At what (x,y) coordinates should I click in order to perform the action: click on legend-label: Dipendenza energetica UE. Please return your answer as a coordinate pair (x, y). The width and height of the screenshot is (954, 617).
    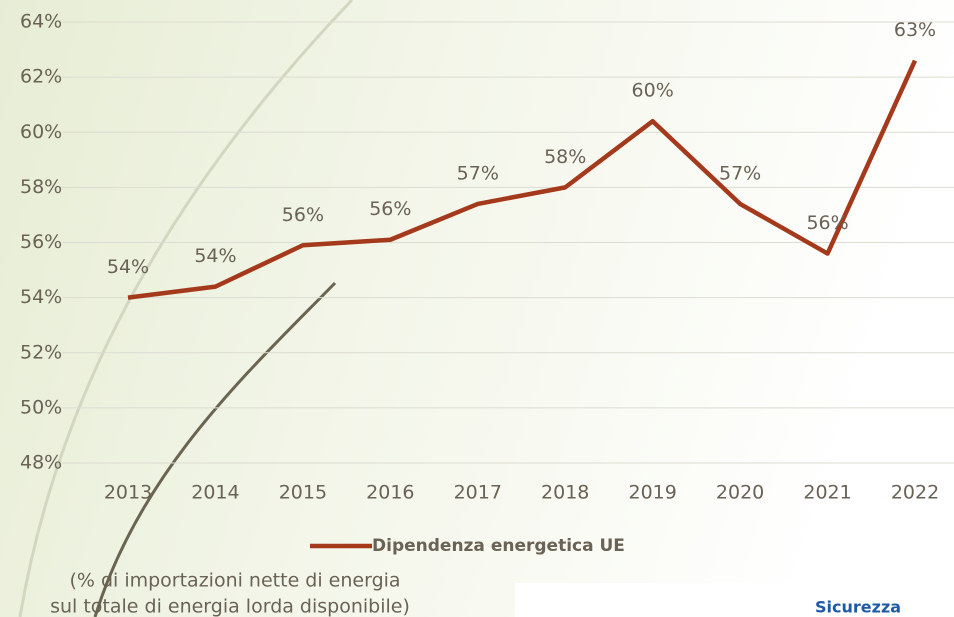
    Looking at the image, I should click on (498, 546).